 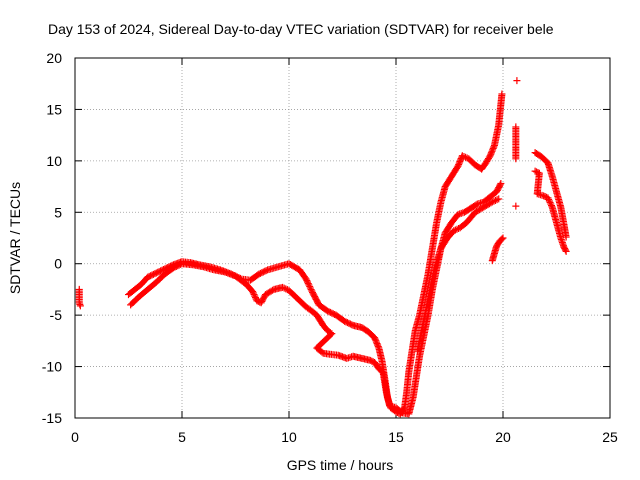 I want to click on y-tick-label: 0, so click(x=58, y=264).